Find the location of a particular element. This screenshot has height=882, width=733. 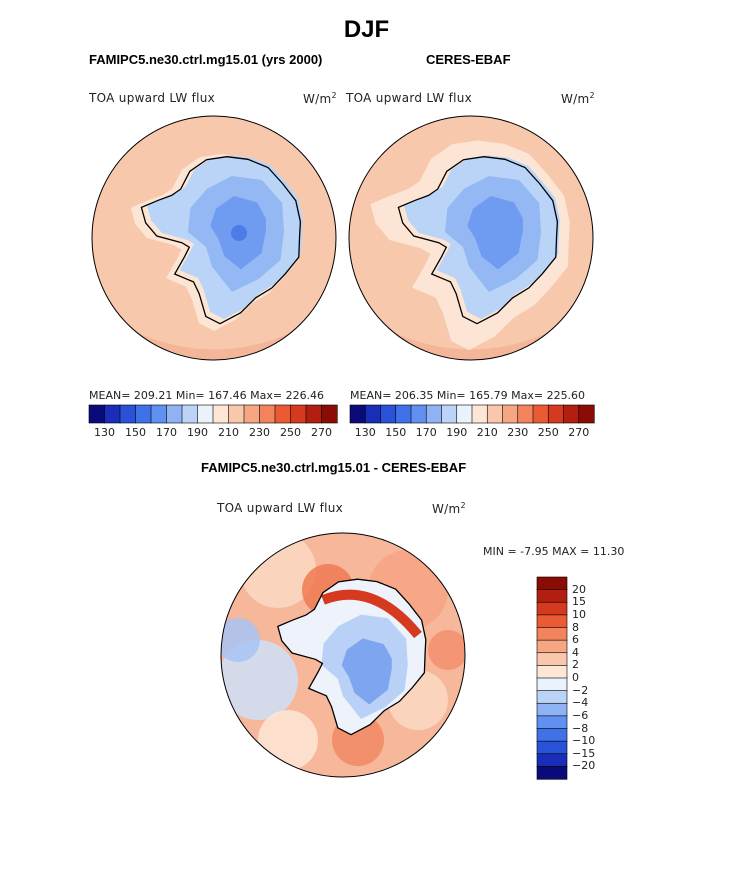

right-cb-tick-3: 190 is located at coordinates (457, 432).